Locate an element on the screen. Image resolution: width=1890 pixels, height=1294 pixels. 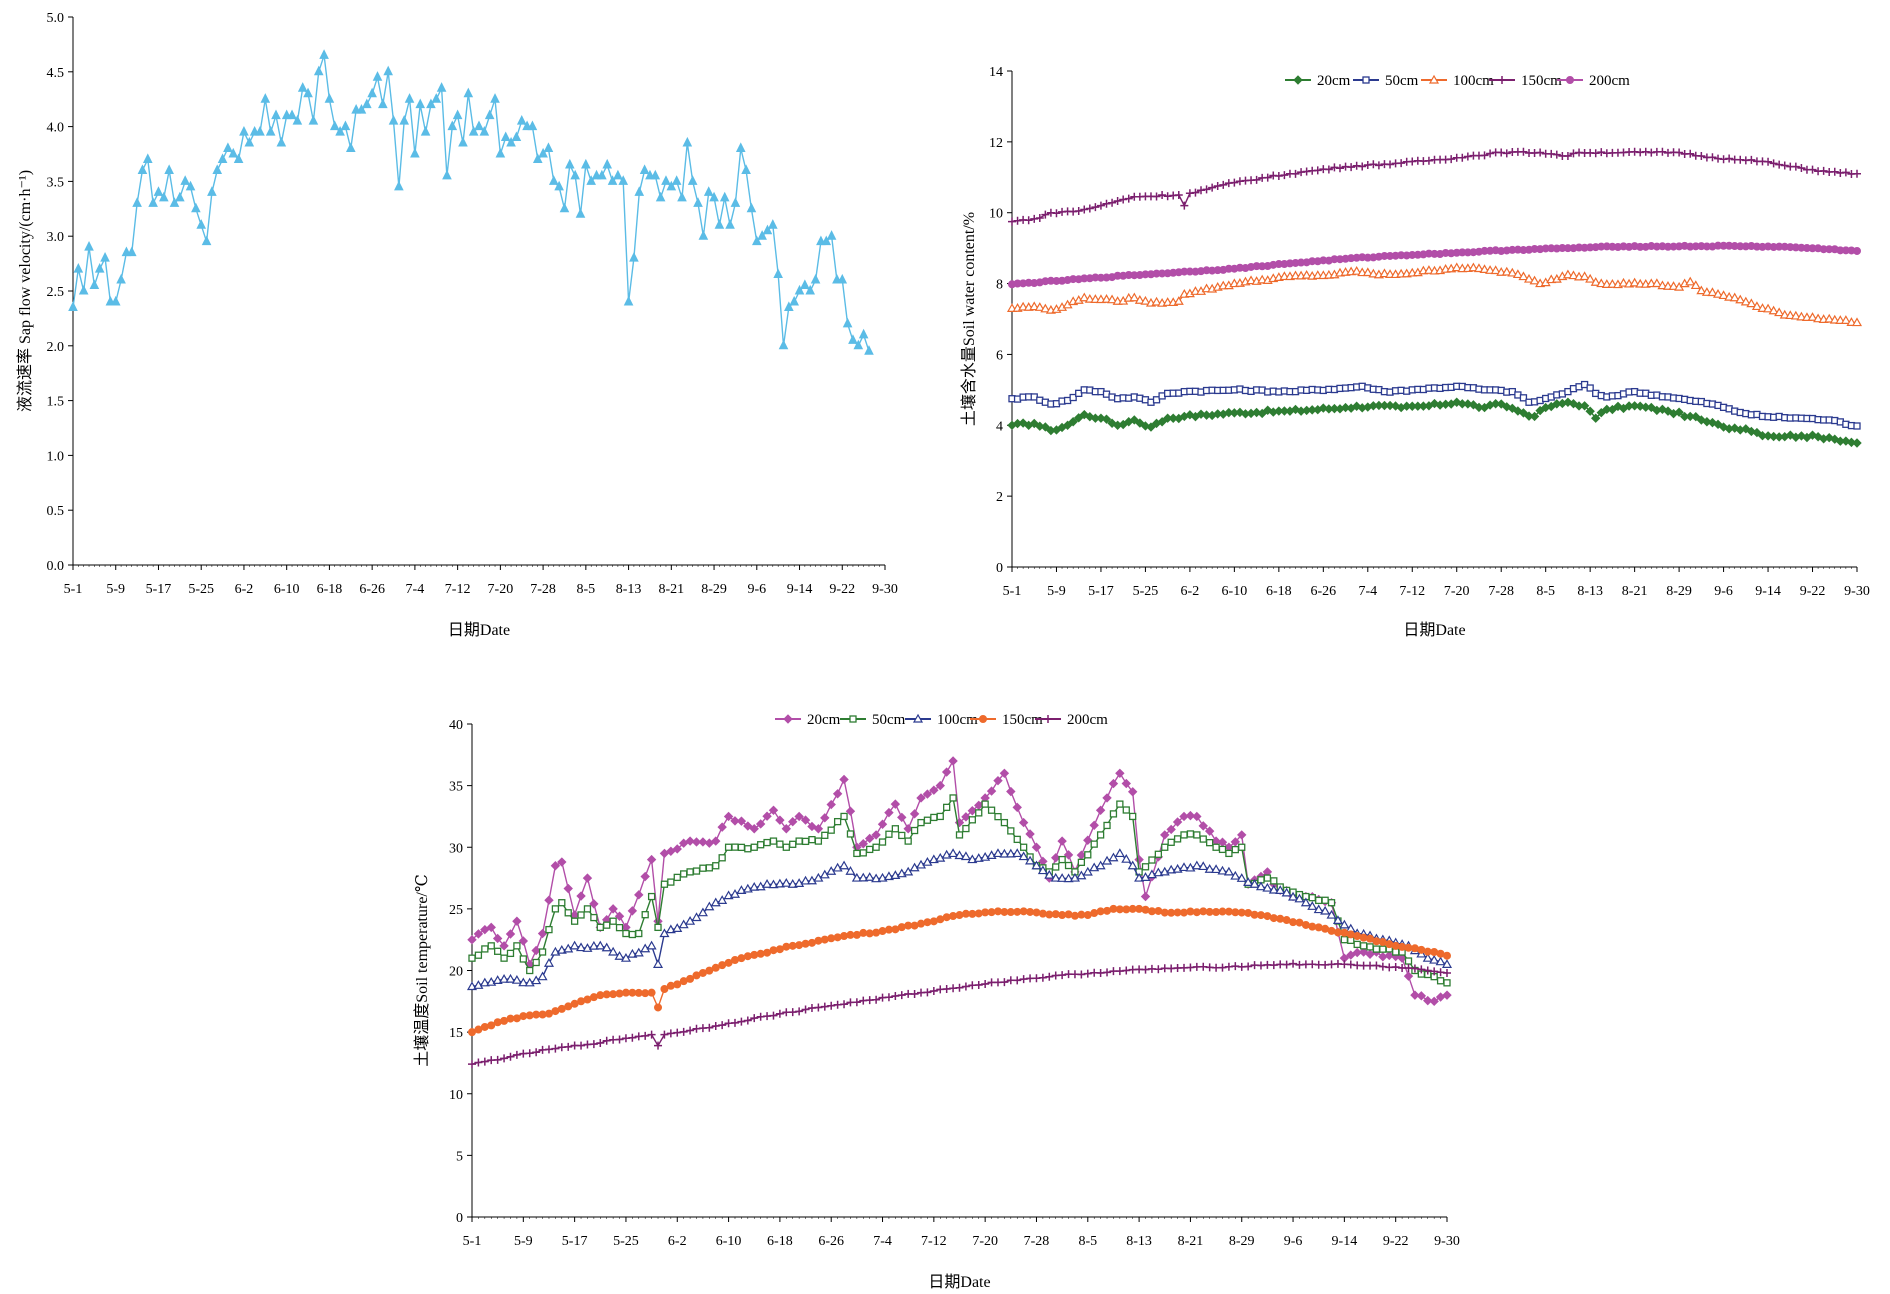
x-tick-label: 6-2 is located at coordinates (677, 1241).